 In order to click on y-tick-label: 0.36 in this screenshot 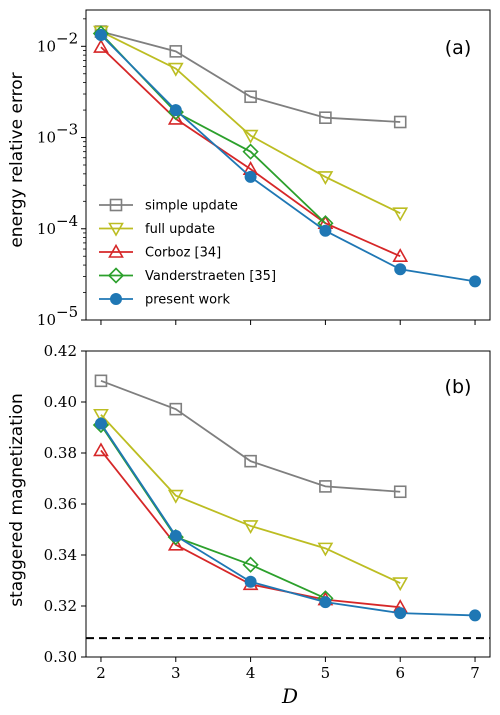, I will do `click(60, 504)`.